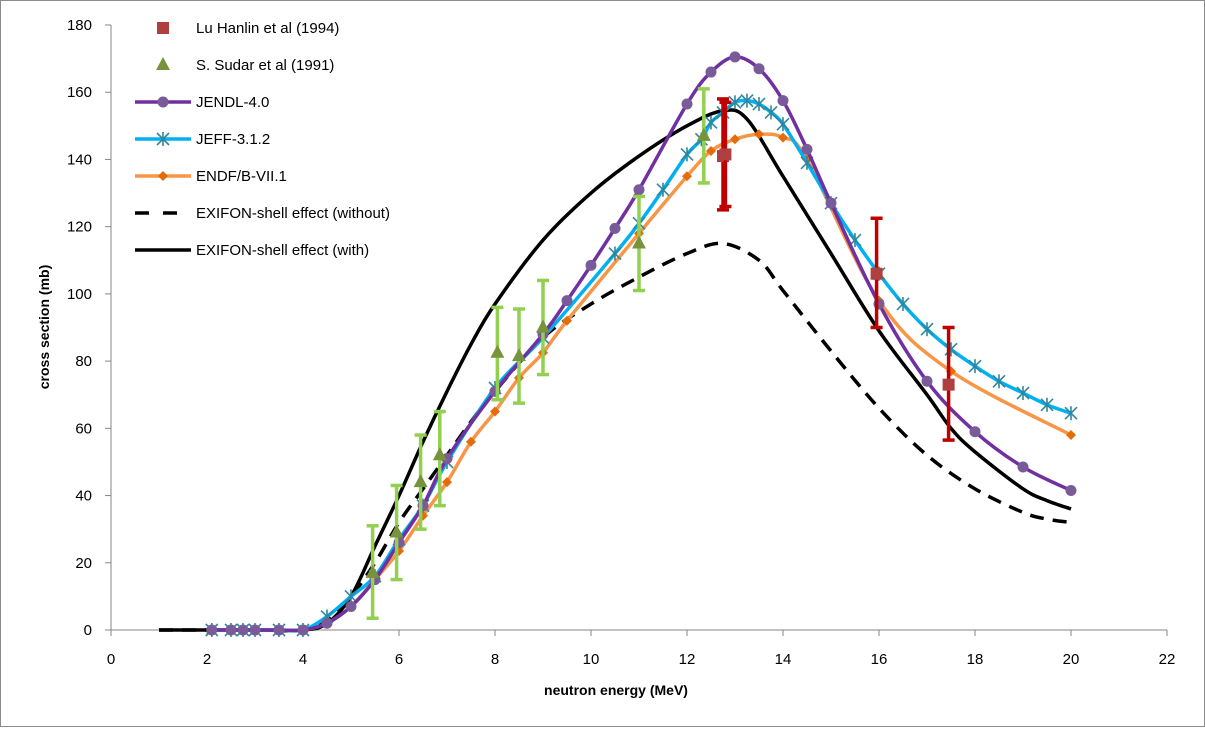 The width and height of the screenshot is (1205, 731). I want to click on x-tick-label: 0, so click(111, 659).